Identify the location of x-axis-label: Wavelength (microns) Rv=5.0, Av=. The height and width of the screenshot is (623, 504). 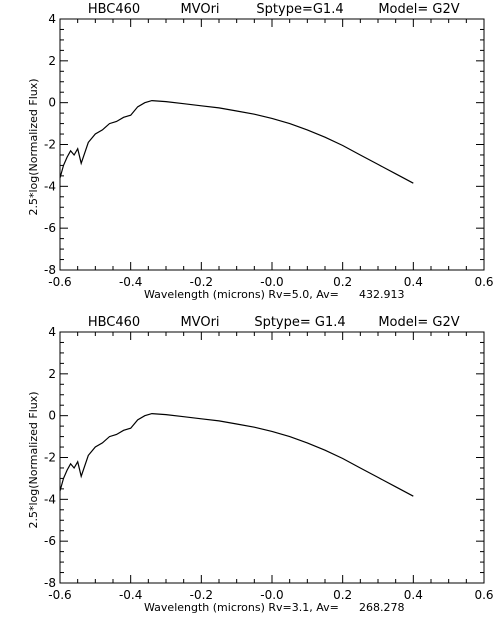
(241, 294).